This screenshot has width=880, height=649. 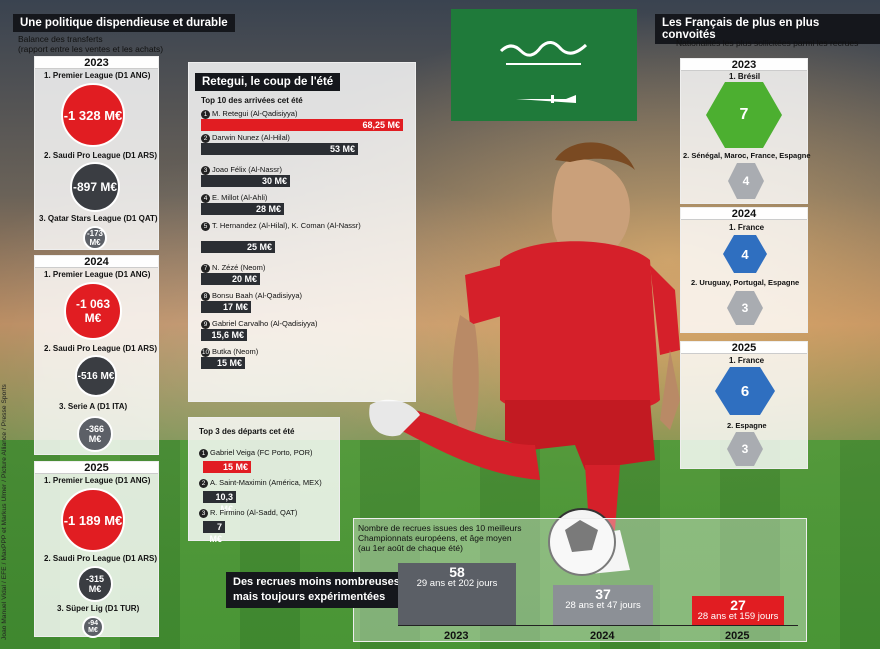 What do you see at coordinates (205, 226) in the screenshot?
I see `rank-badge: 5` at bounding box center [205, 226].